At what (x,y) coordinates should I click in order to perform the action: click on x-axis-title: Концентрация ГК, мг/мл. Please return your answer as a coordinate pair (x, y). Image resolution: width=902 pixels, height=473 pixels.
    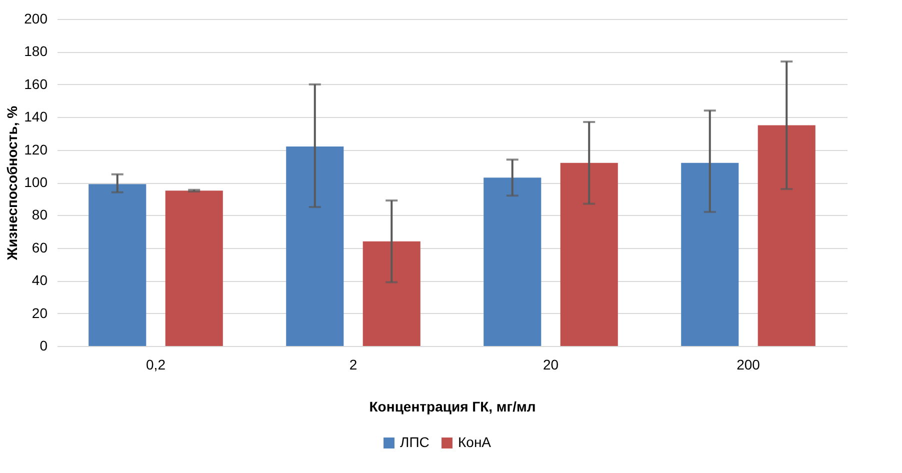
    Looking at the image, I should click on (452, 406).